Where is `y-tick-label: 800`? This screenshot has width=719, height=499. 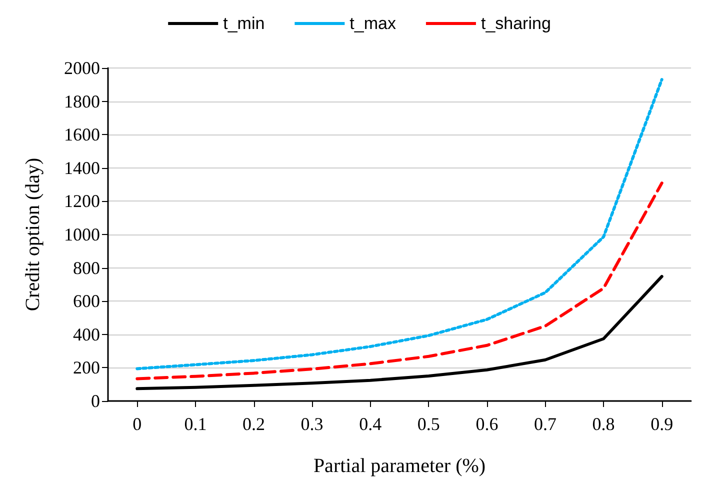
y-tick-label: 800 is located at coordinates (86, 268).